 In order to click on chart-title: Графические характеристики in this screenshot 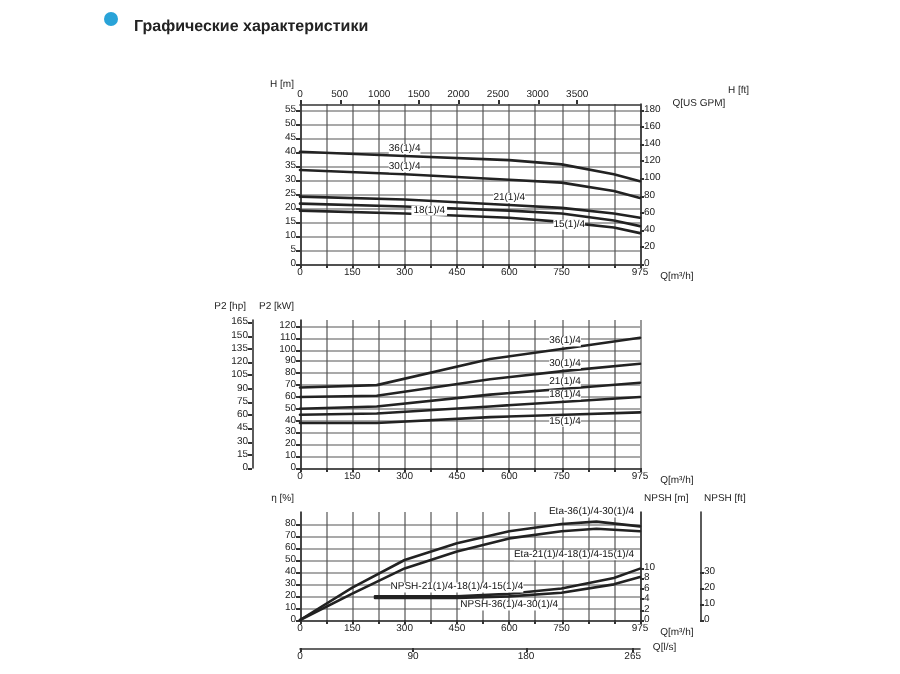, I will do `click(251, 26)`.